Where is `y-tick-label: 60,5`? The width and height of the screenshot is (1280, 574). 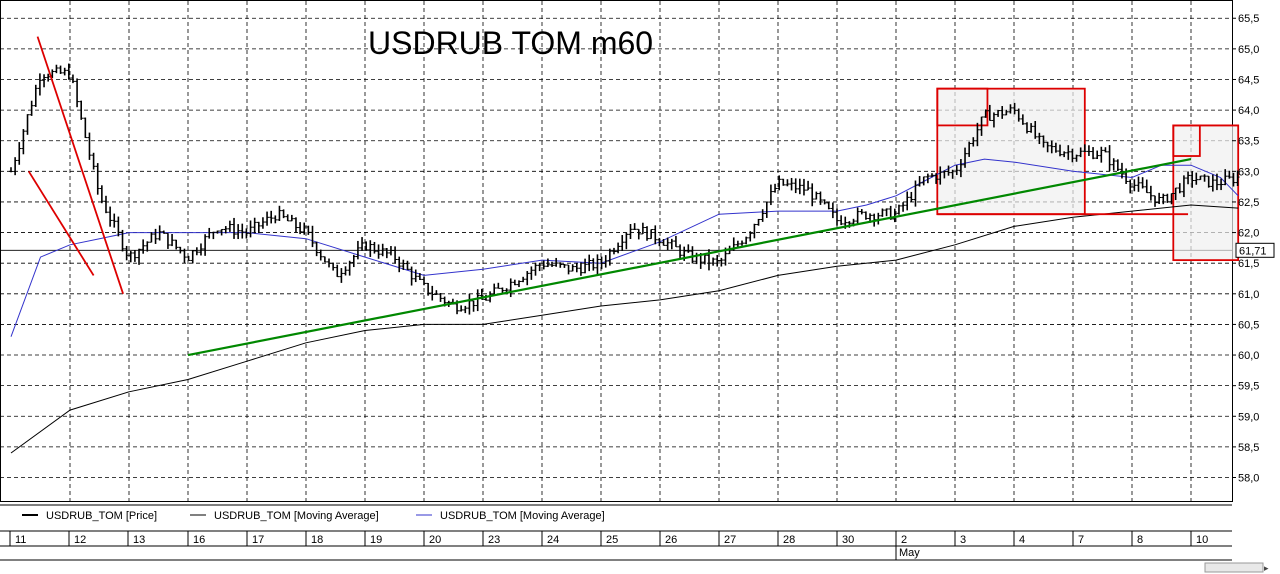 y-tick-label: 60,5 is located at coordinates (1248, 325).